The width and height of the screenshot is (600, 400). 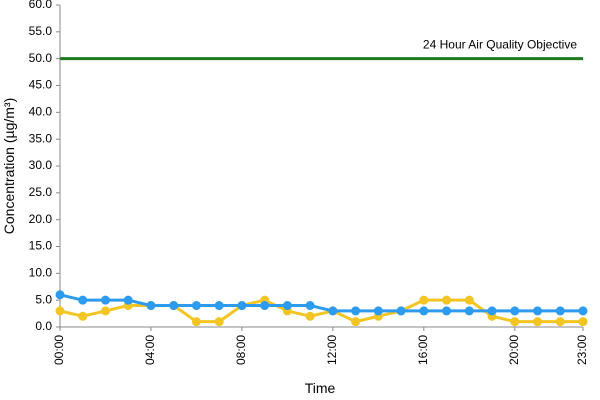 I want to click on y-tick-label: 25.0, so click(x=41, y=192).